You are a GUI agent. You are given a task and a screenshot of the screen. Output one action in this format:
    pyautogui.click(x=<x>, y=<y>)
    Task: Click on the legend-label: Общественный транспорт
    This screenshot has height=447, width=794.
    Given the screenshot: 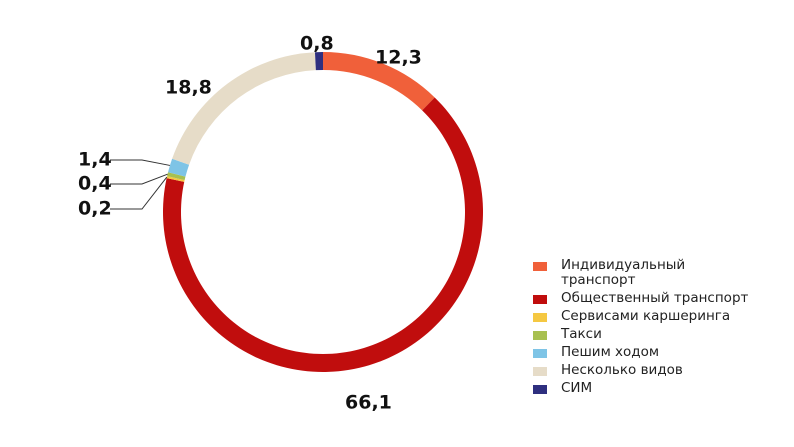 What is the action you would take?
    pyautogui.click(x=655, y=298)
    